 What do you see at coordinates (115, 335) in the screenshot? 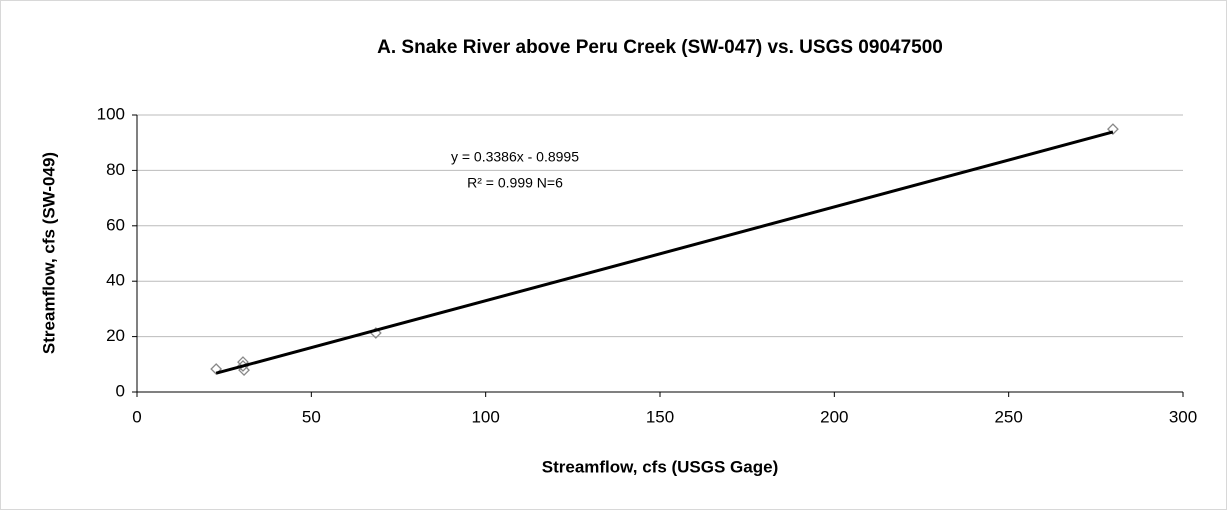
I see `y-tick-label: 20` at bounding box center [115, 335].